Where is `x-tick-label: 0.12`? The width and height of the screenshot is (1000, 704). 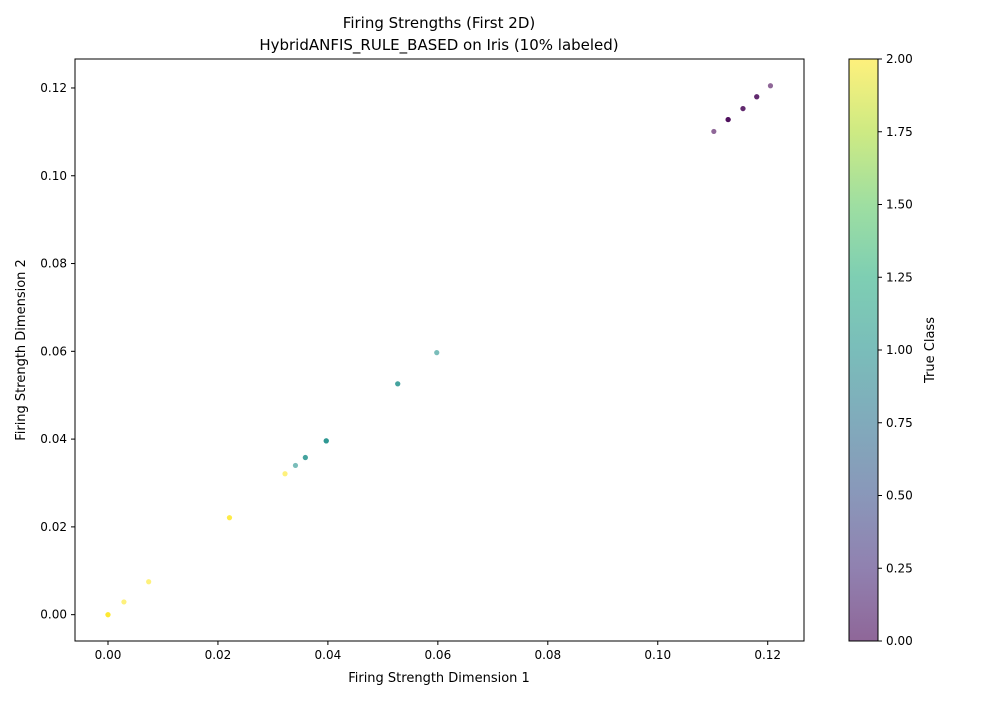
x-tick-label: 0.12 is located at coordinates (767, 655).